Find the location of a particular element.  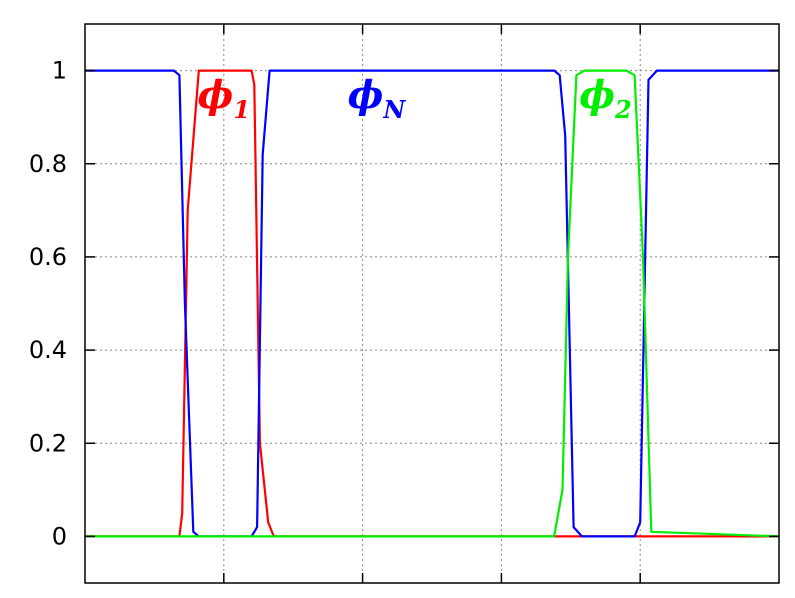

series-label-phi_2: ϕ2 is located at coordinates (605, 98).